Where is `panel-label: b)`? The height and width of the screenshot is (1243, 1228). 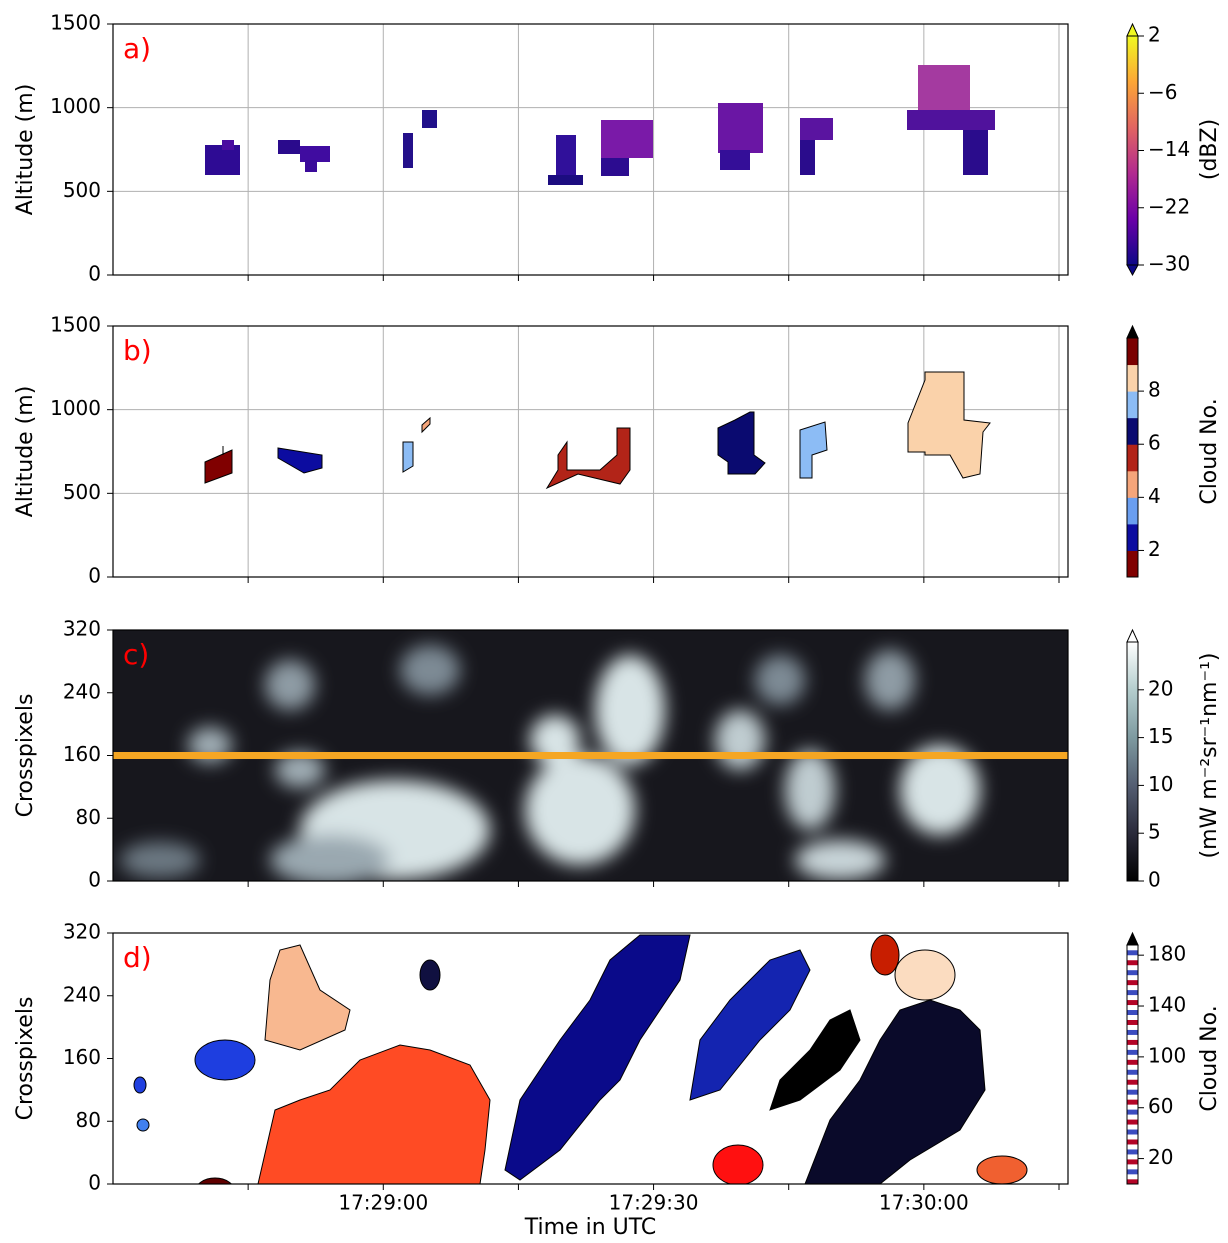 panel-label: b) is located at coordinates (137, 350).